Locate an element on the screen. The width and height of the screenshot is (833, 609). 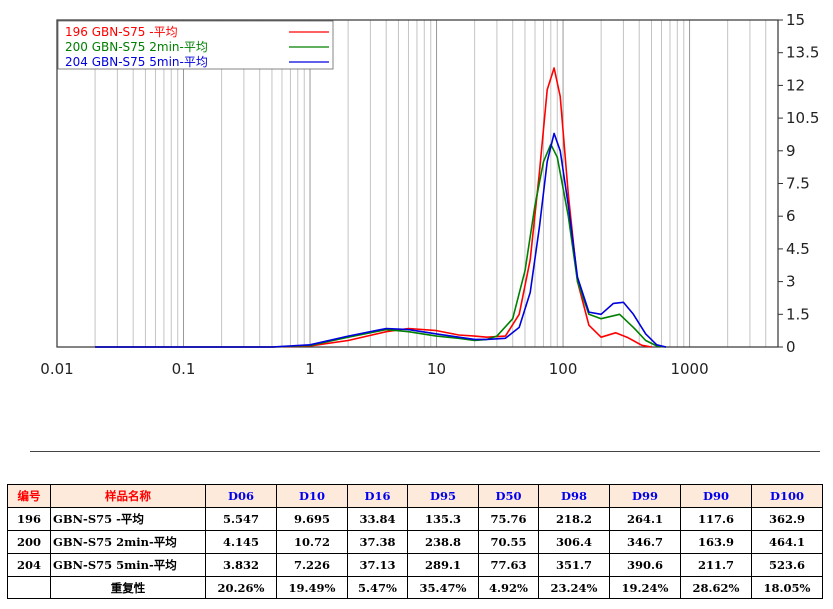
repeatability-label: 重复性 is located at coordinates (128, 587).